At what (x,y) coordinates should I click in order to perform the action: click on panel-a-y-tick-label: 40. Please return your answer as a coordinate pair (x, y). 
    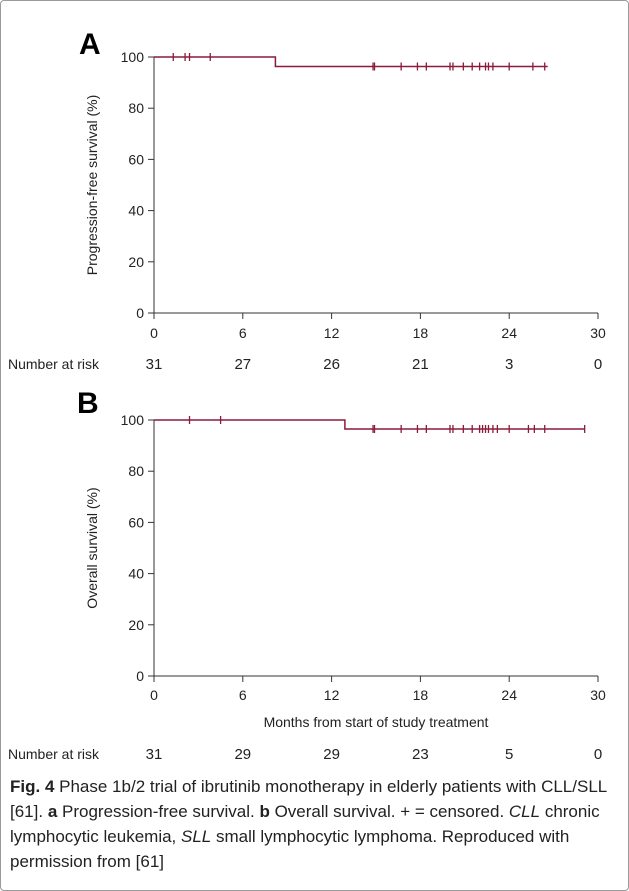
    Looking at the image, I should click on (136, 211).